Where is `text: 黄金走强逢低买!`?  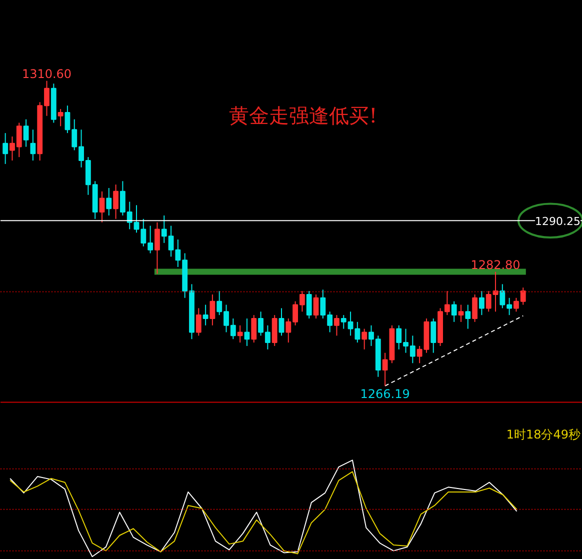
text: 黄金走强逢低买! is located at coordinates (303, 116).